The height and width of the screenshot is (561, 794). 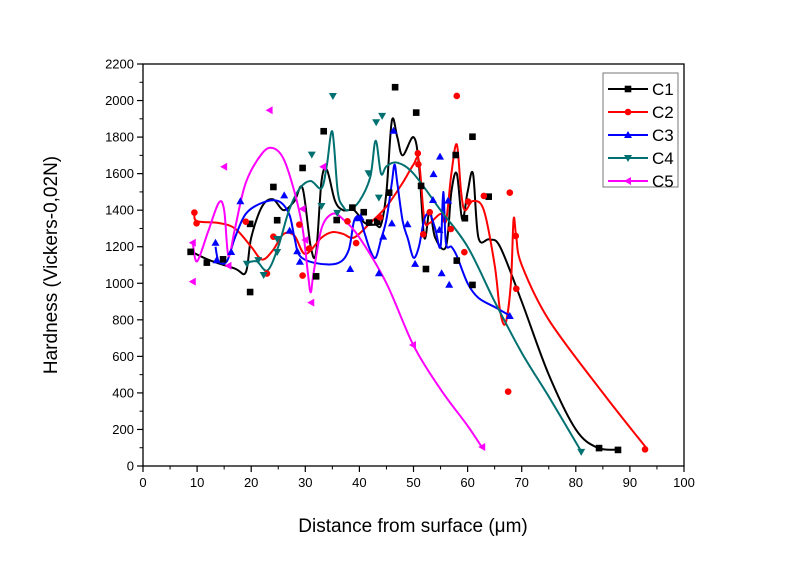 I want to click on legend-label-c2: C2, so click(x=663, y=112).